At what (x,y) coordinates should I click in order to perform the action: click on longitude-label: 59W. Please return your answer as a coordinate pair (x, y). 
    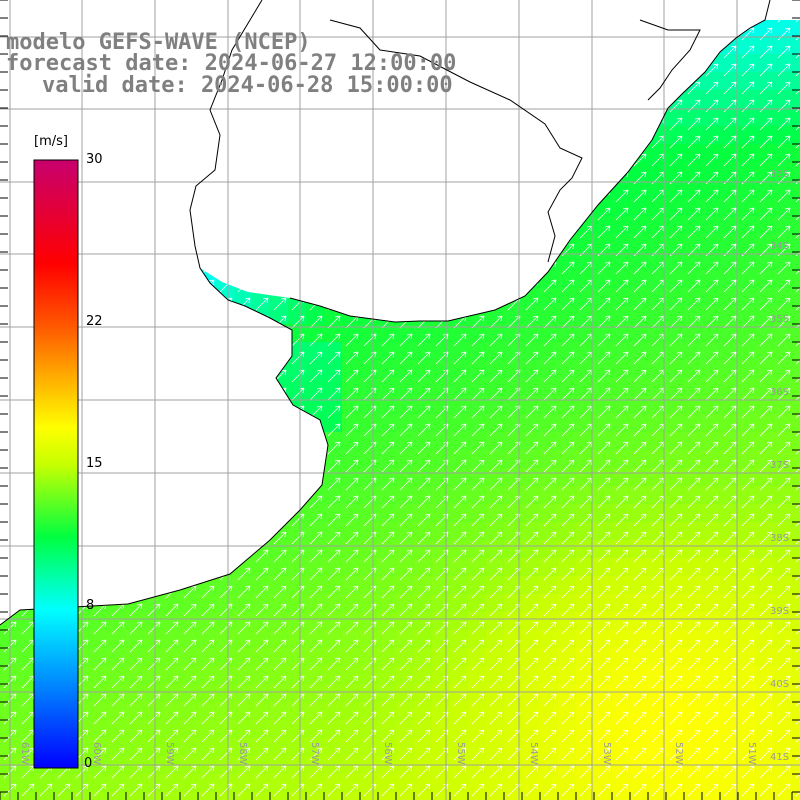
    Looking at the image, I should click on (169, 753).